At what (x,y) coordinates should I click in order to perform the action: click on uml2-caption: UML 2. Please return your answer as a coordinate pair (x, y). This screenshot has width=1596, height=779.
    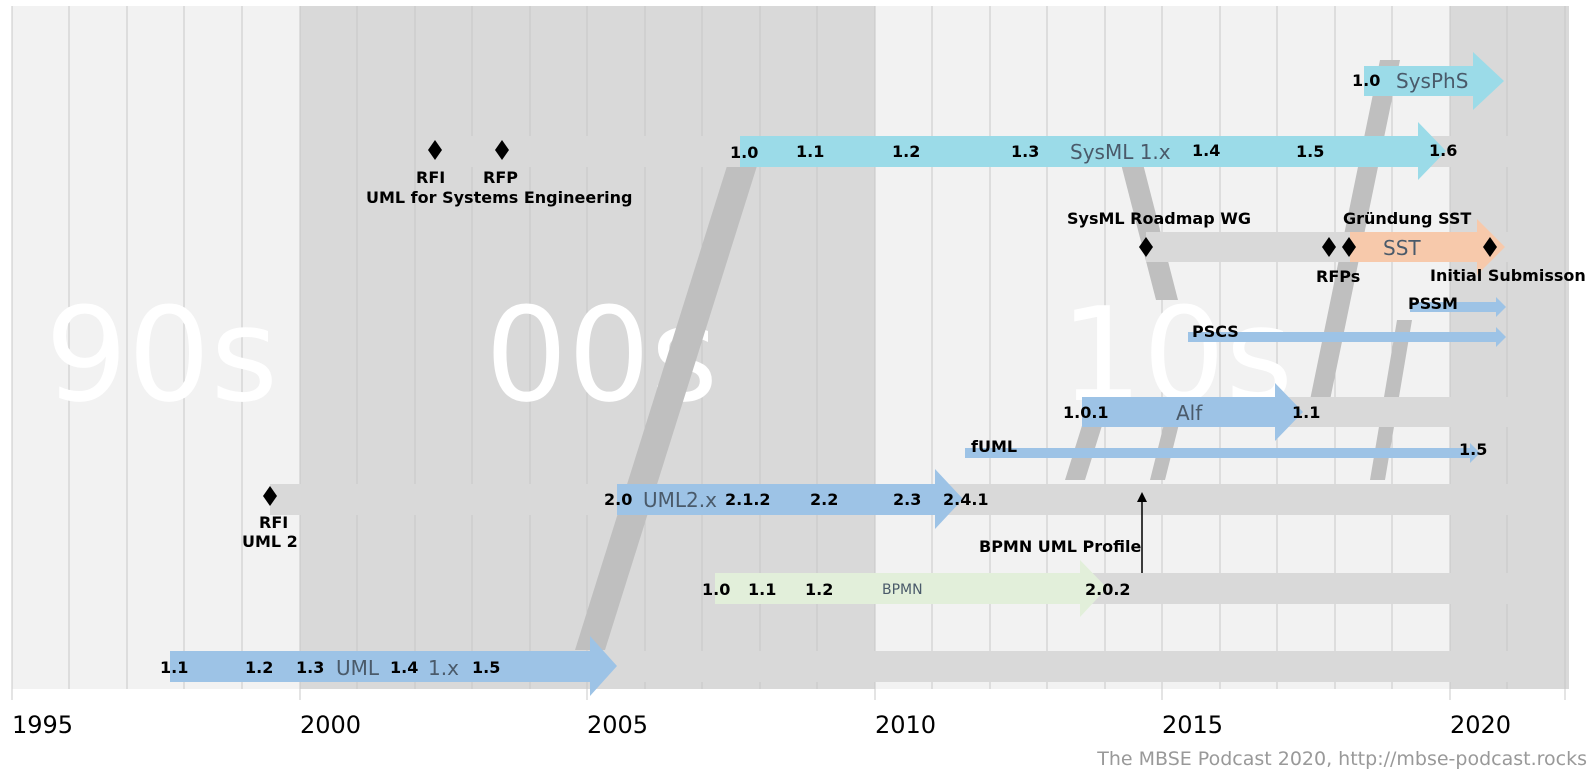
    Looking at the image, I should click on (270, 541).